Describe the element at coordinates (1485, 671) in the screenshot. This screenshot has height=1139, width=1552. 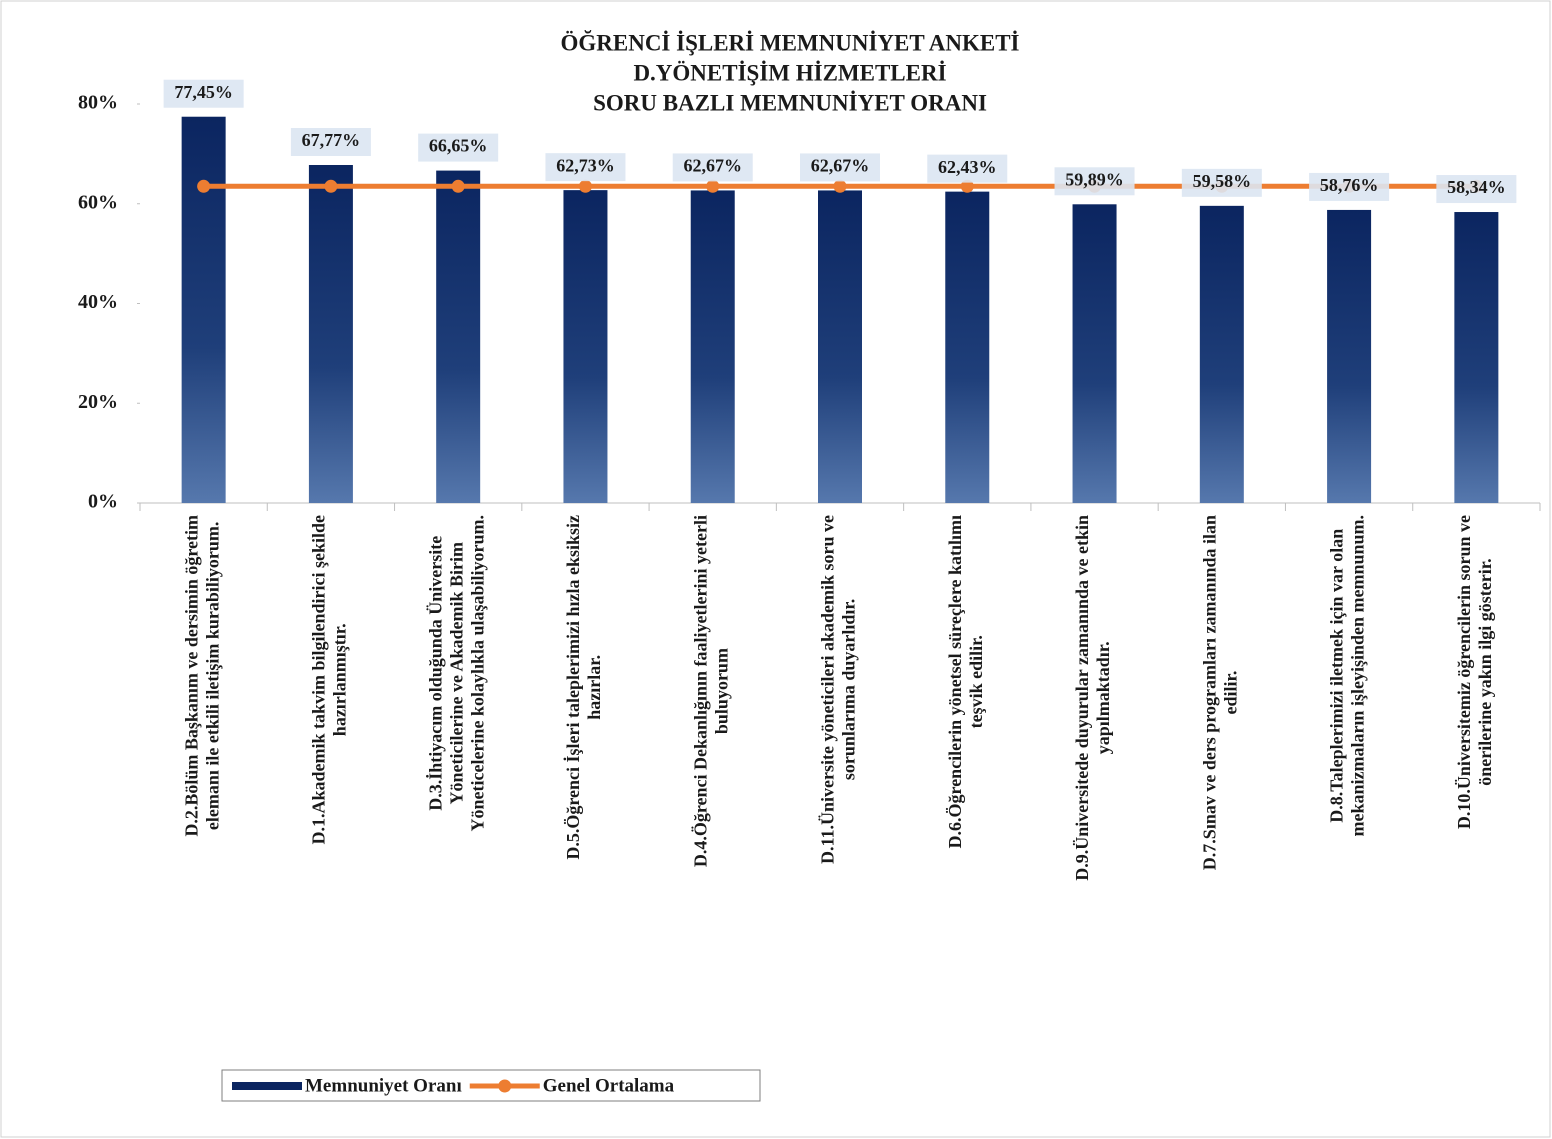
I see `x-tick-label: önerilerine yakın ilgi gösterir.` at that location.